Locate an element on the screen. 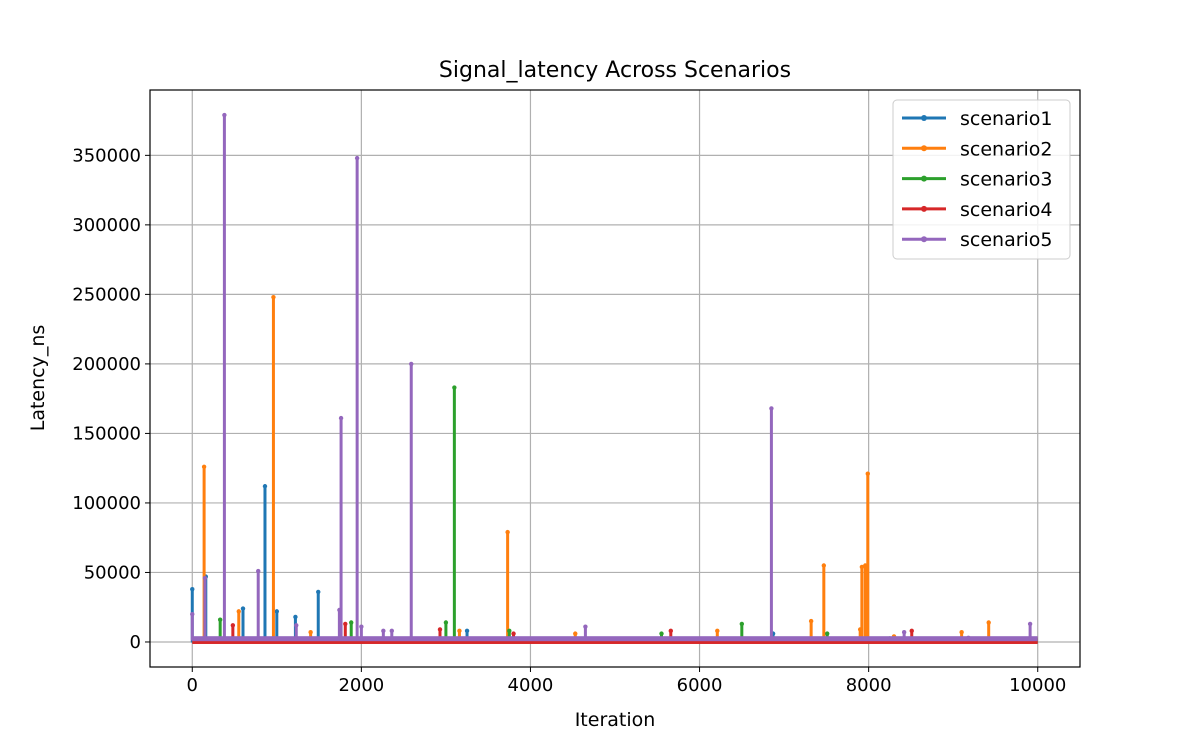 This screenshot has width=1200, height=754. y-tick-label: 200000 is located at coordinates (106, 364).